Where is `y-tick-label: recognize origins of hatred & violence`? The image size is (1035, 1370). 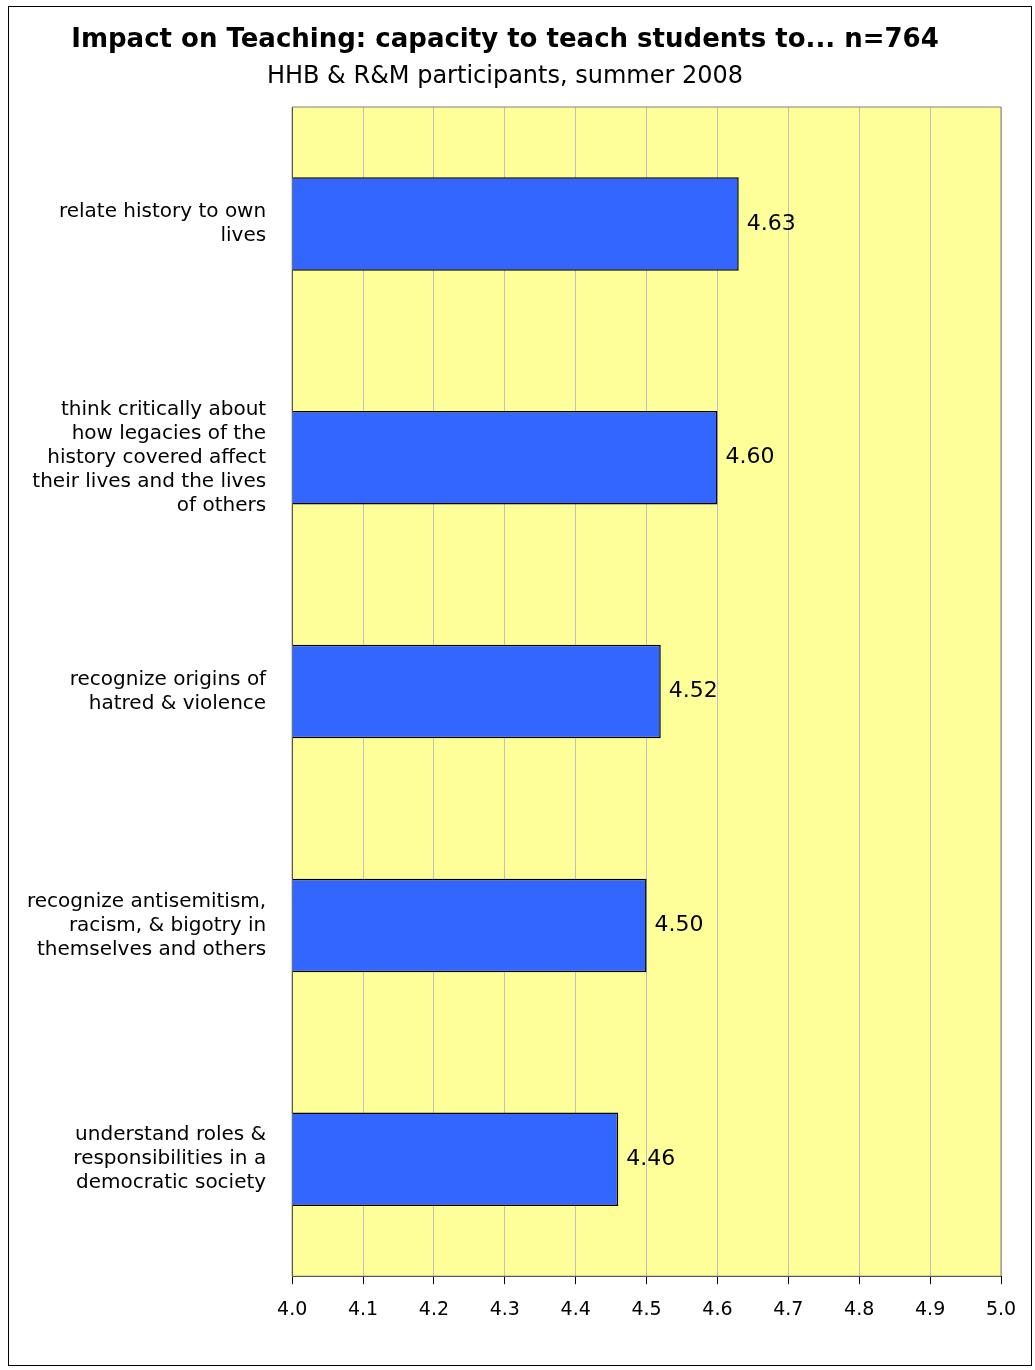
y-tick-label: recognize origins of hatred & violence is located at coordinates (168, 689).